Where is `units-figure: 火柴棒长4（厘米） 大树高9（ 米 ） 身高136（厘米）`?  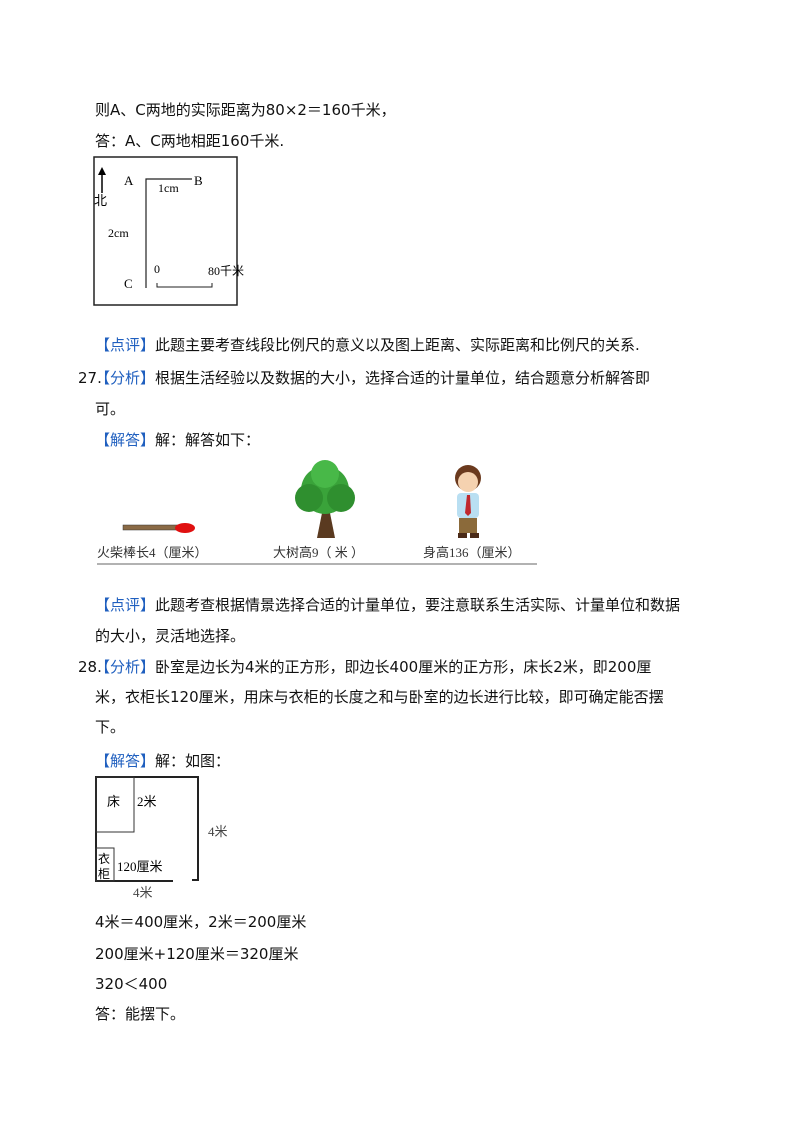 units-figure: 火柴棒长4（厘米） 大树高9（ 米 ） 身高136（厘米） is located at coordinates (317, 512).